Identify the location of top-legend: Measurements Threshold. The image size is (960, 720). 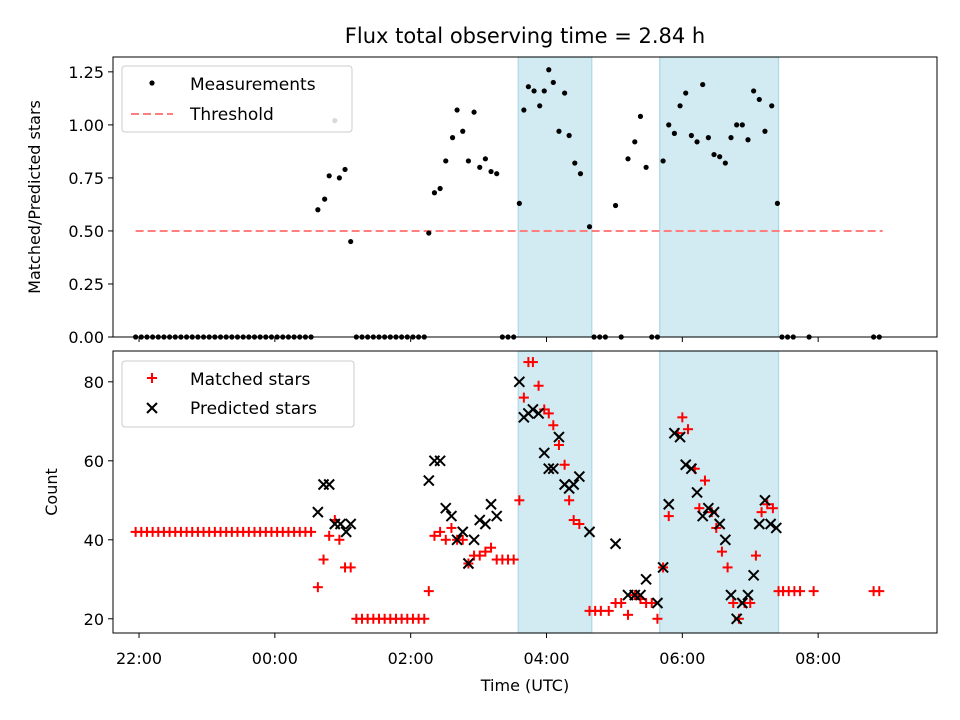
(237, 99).